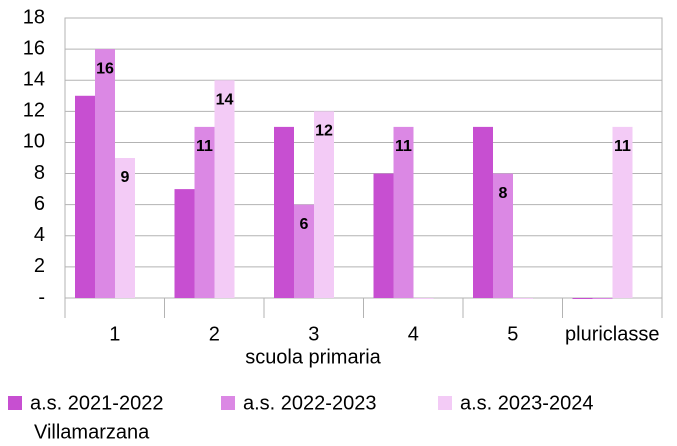  What do you see at coordinates (612, 334) in the screenshot?
I see `x-tick-label: pluriclasse` at bounding box center [612, 334].